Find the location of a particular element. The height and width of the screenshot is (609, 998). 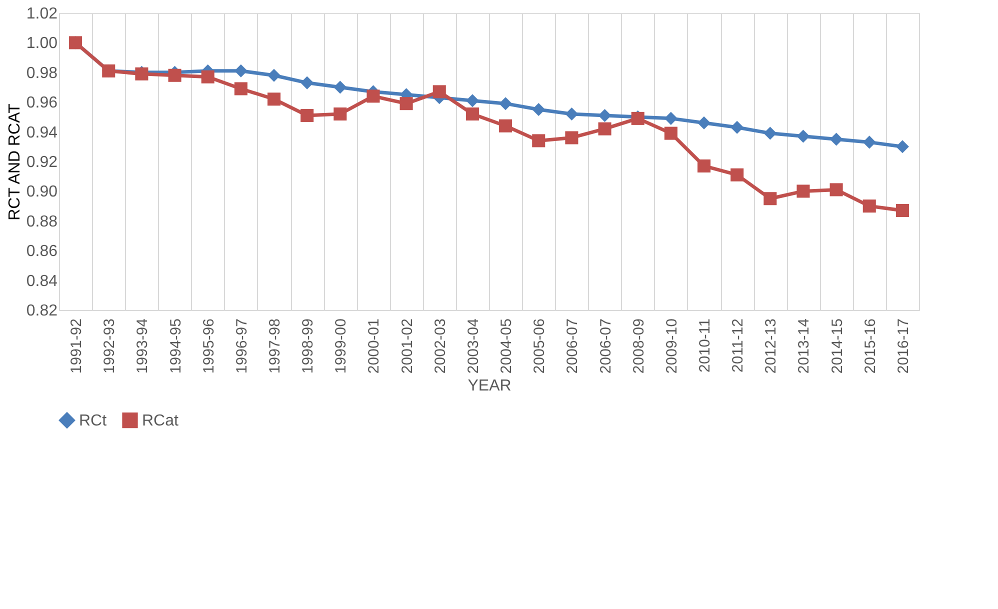

x-tick-label: 1997-98 is located at coordinates (275, 346).